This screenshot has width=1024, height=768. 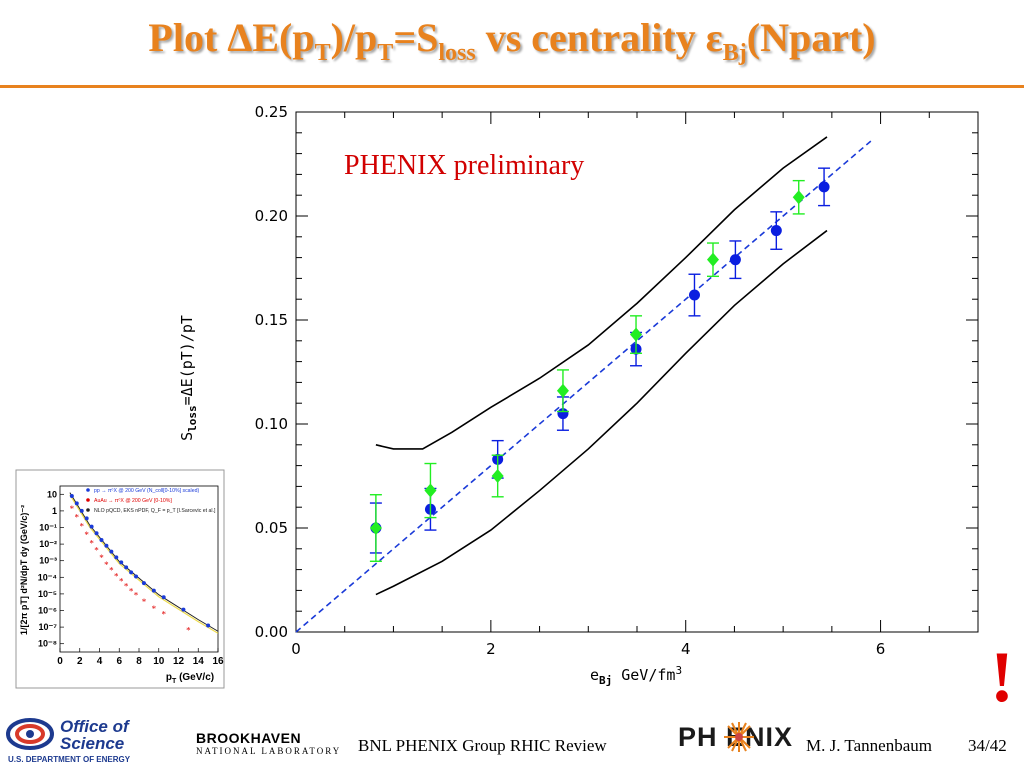 I want to click on title-underline, so click(x=512, y=86).